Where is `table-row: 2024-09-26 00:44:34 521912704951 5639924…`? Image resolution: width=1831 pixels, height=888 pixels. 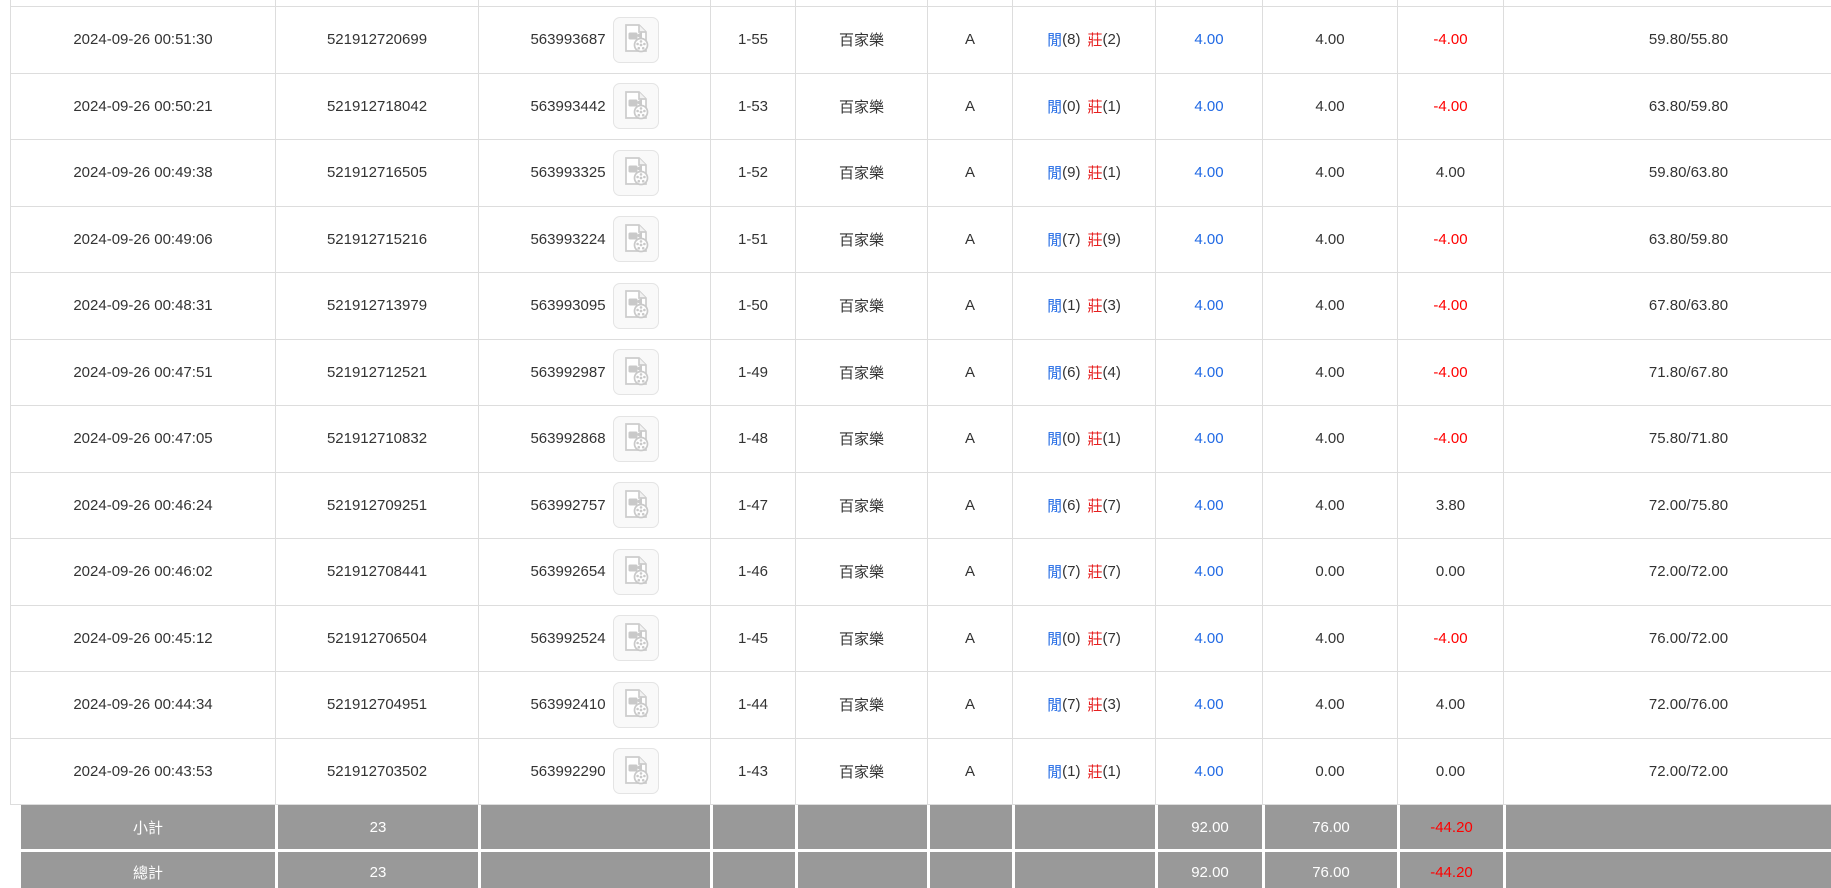 table-row: 2024-09-26 00:44:34 521912704951 5639924… is located at coordinates (920, 705).